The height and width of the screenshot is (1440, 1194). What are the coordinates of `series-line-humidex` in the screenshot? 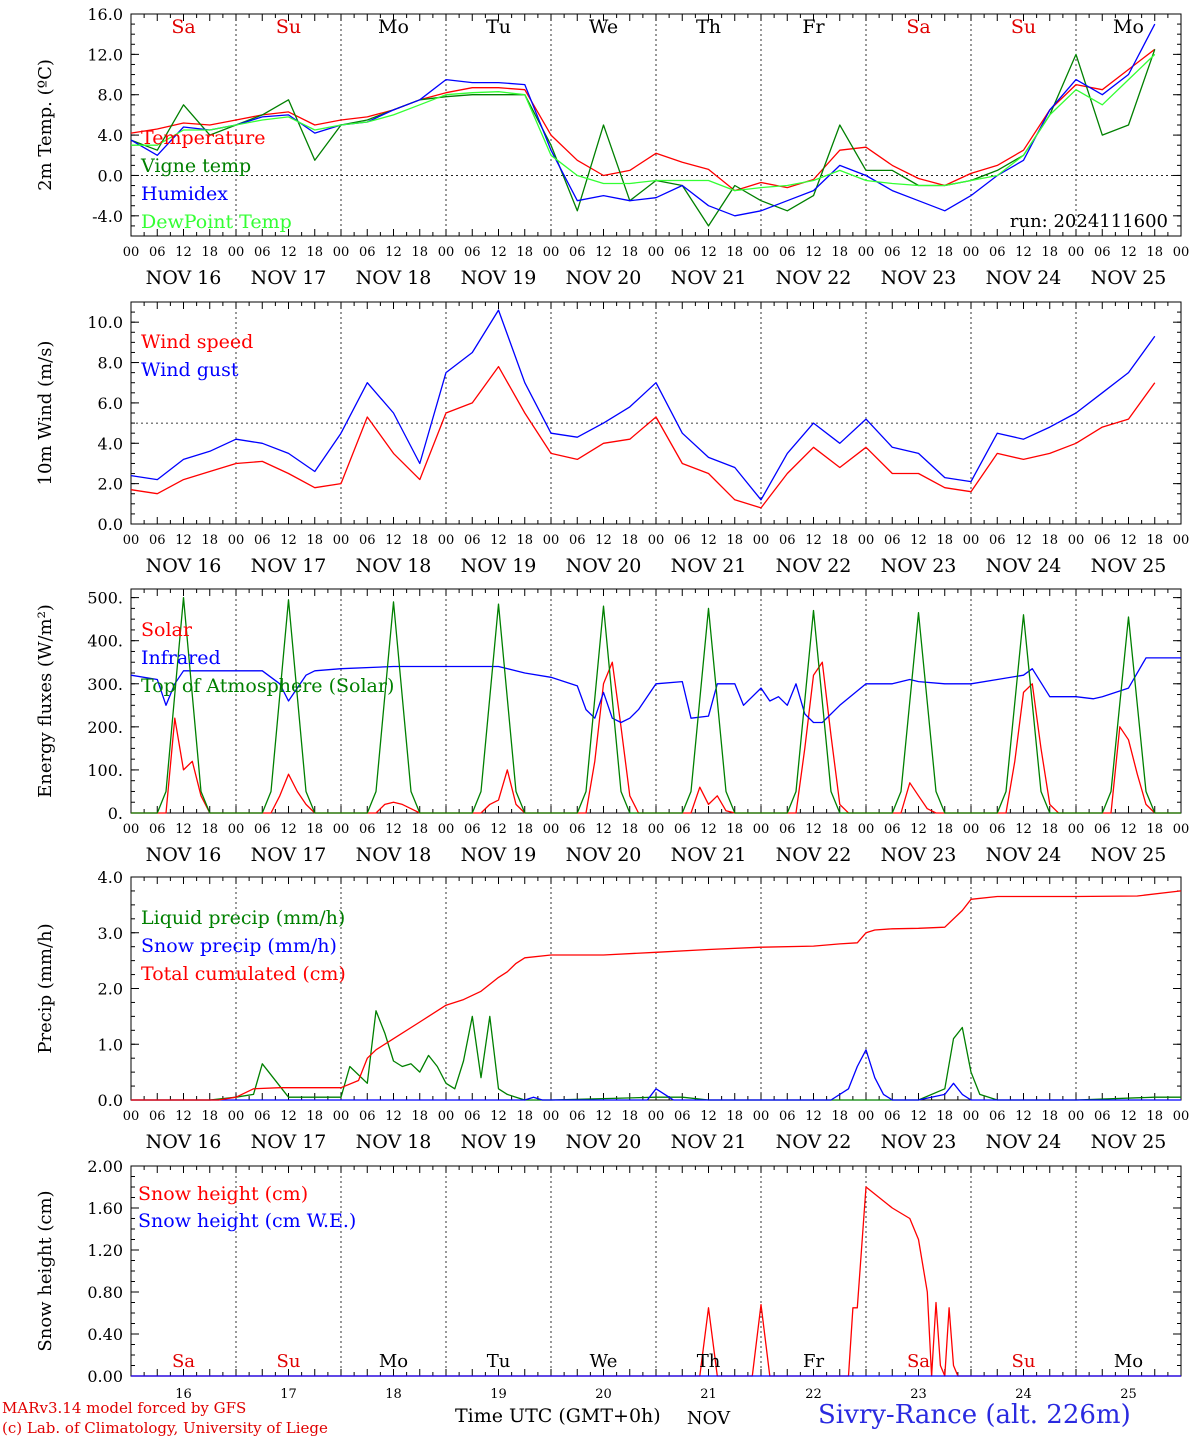 It's located at (643, 120).